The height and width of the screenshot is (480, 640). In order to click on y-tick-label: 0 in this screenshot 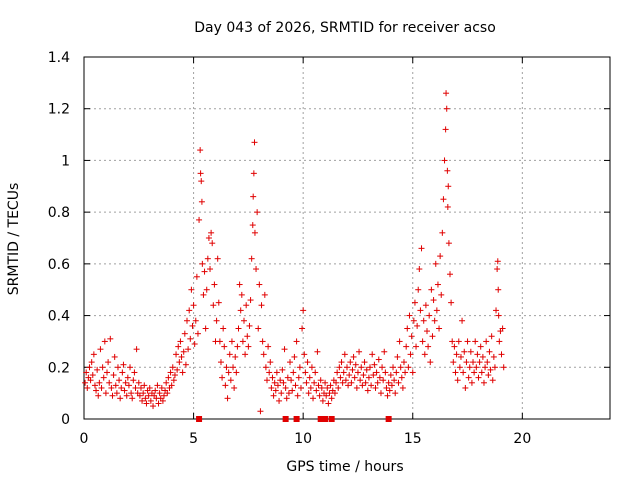, I will do `click(65, 420)`.